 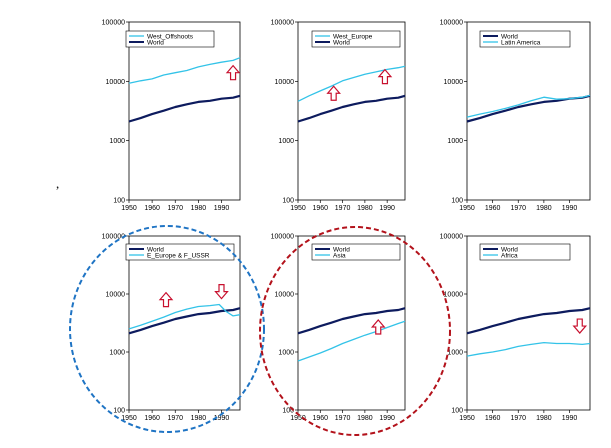 I want to click on highlight-circle-blue, so click(x=167, y=329).